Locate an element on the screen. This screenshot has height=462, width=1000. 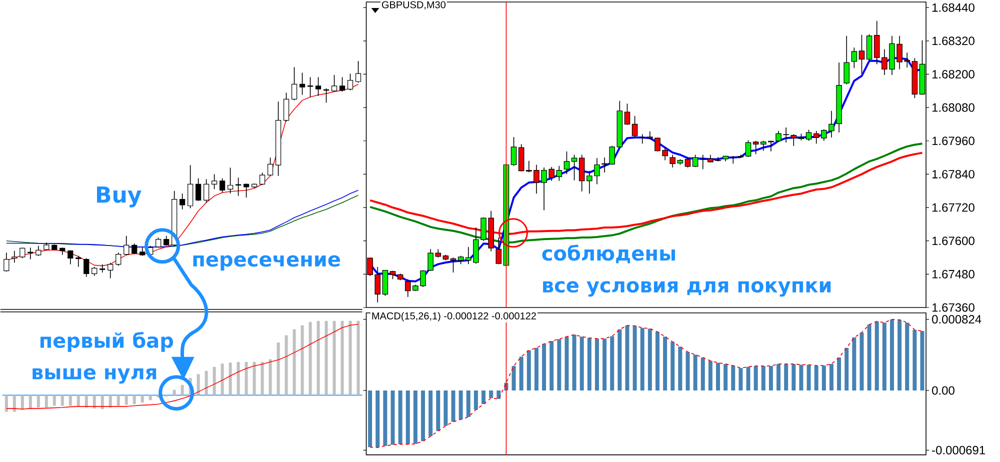
y-tick-label: 1.67600 is located at coordinates (953, 241).